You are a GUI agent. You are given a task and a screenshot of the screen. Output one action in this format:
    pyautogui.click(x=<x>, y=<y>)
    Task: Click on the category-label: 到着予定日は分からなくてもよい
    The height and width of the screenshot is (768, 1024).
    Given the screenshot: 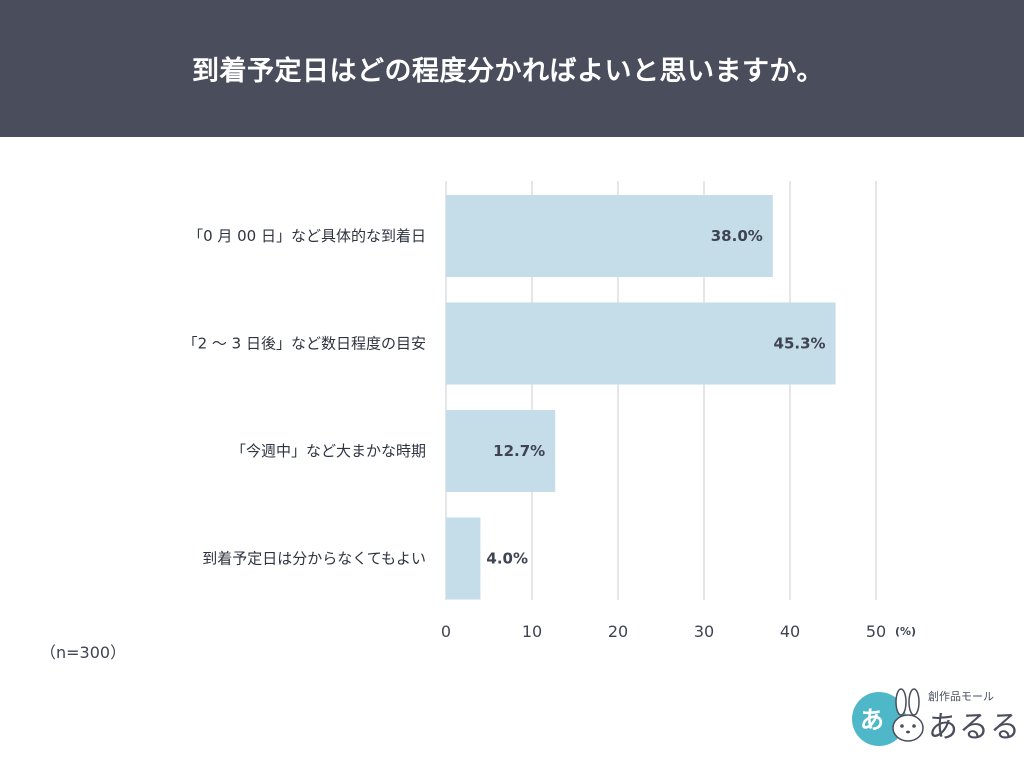 What is the action you would take?
    pyautogui.click(x=314, y=559)
    